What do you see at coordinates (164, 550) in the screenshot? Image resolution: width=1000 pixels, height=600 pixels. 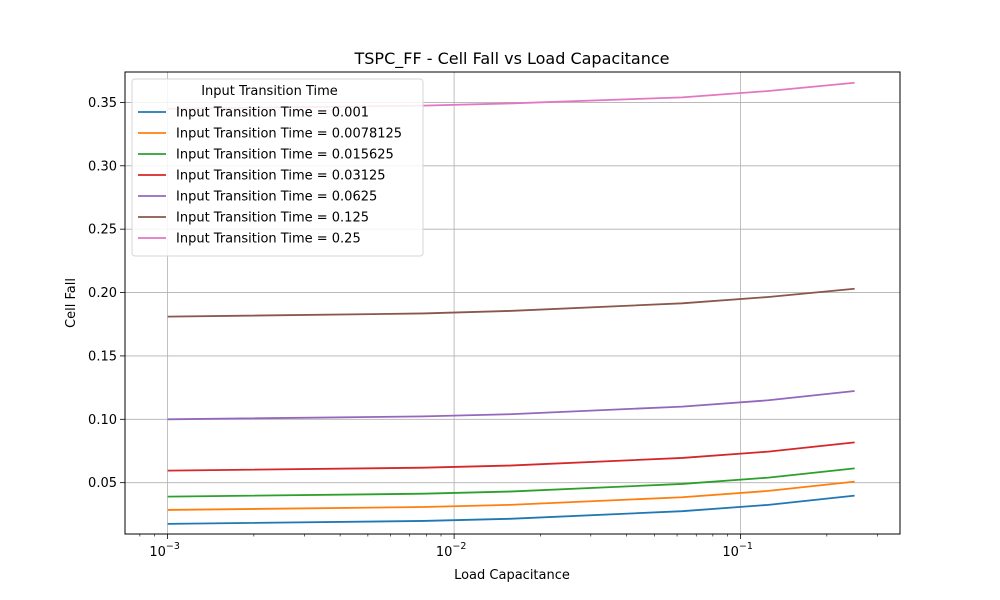 I see `x-tick-label: 10⁻³` at bounding box center [164, 550].